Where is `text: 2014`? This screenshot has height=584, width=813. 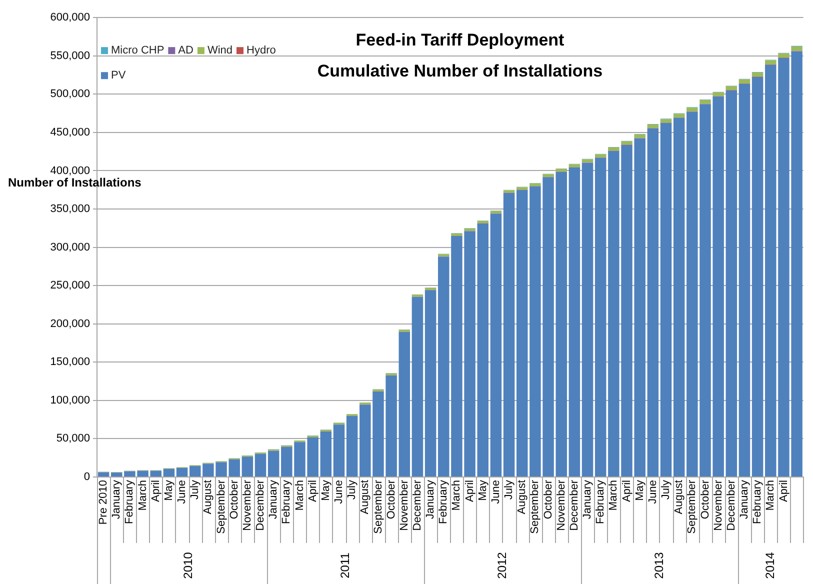 text: 2014 is located at coordinates (769, 565).